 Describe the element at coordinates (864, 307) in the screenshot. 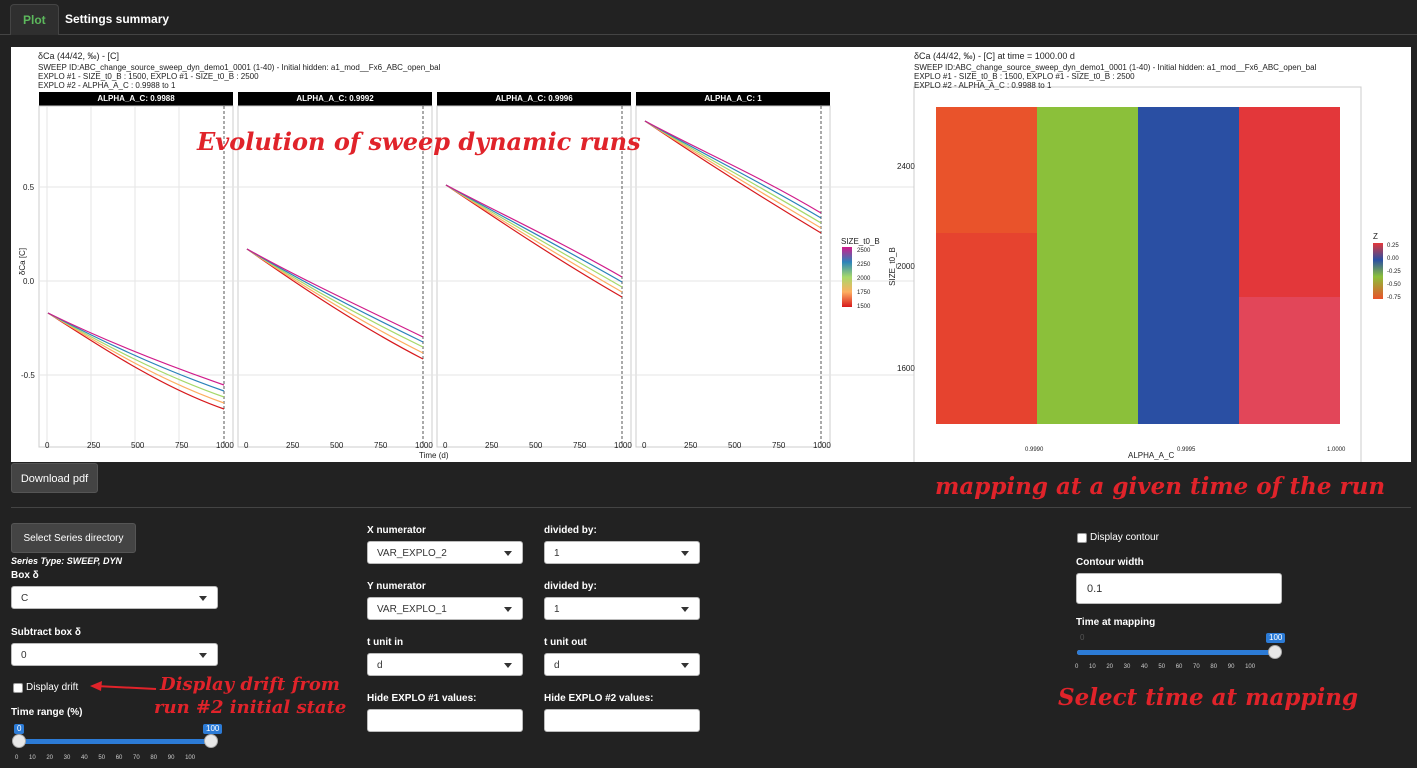

I see `legend-tick: 1500` at that location.